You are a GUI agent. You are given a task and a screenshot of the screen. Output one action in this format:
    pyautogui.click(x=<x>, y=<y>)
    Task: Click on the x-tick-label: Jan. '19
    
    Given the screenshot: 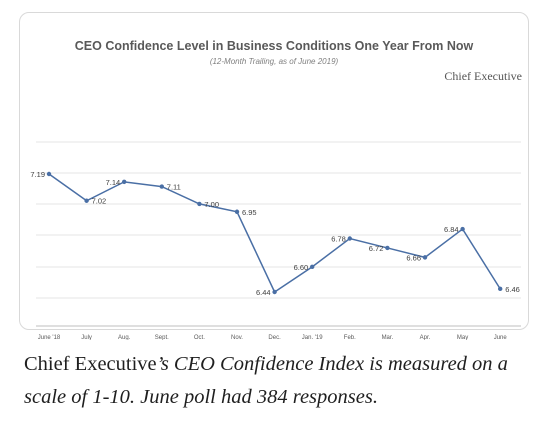 What is the action you would take?
    pyautogui.click(x=312, y=337)
    